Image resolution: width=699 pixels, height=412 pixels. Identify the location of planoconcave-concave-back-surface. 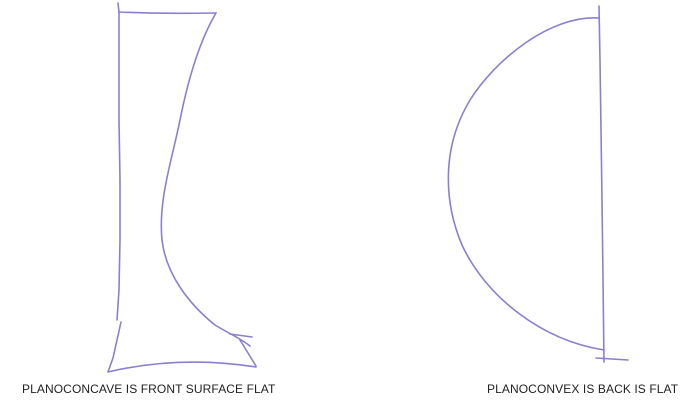
(205, 179).